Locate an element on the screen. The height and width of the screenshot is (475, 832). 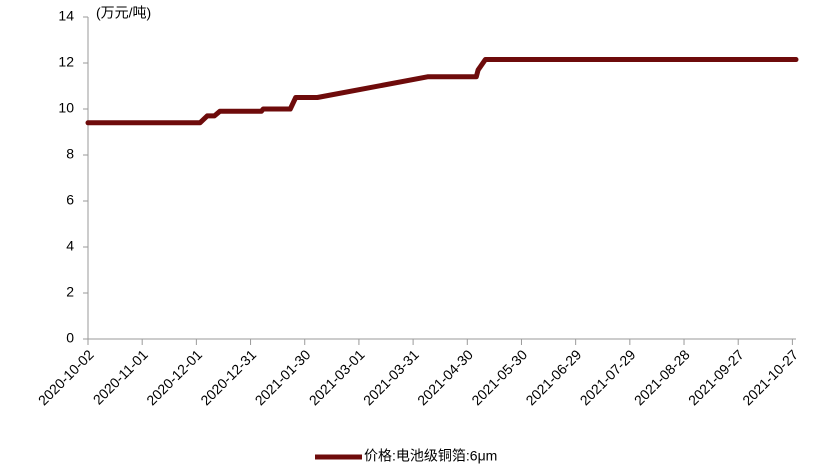
y-tick-label: 10 is located at coordinates (66, 108).